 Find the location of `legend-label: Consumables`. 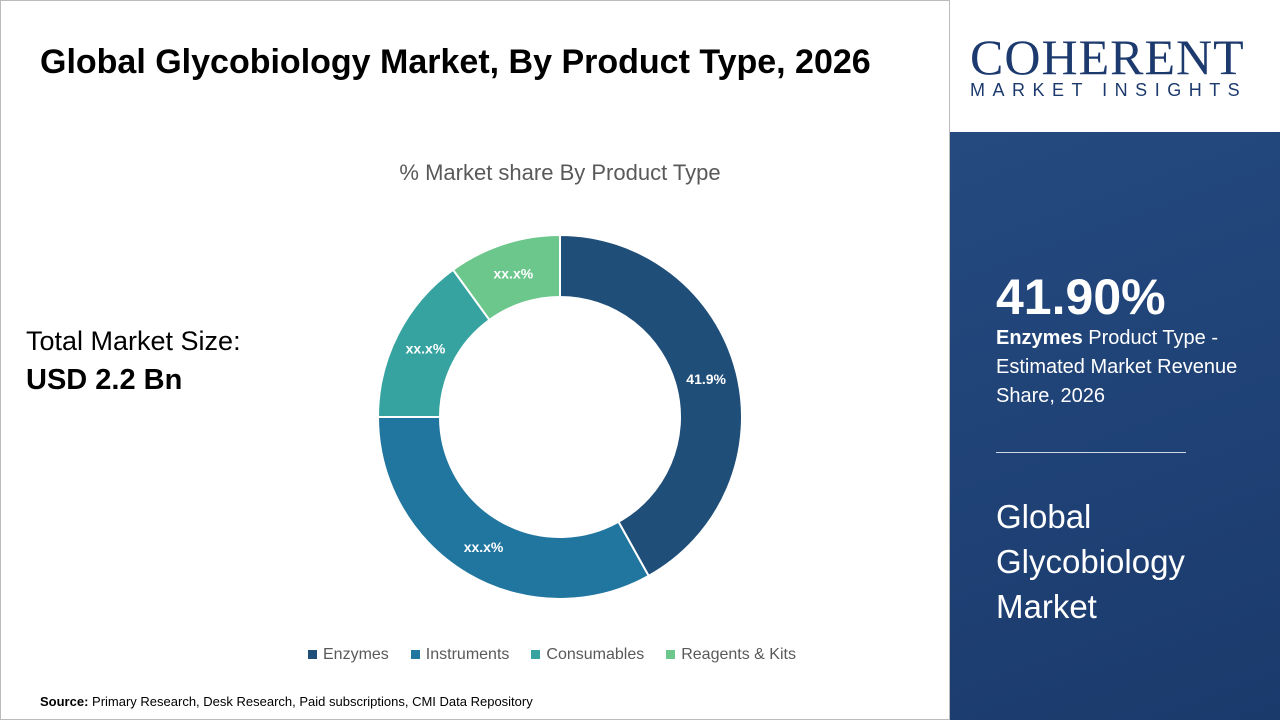

legend-label: Consumables is located at coordinates (595, 654).